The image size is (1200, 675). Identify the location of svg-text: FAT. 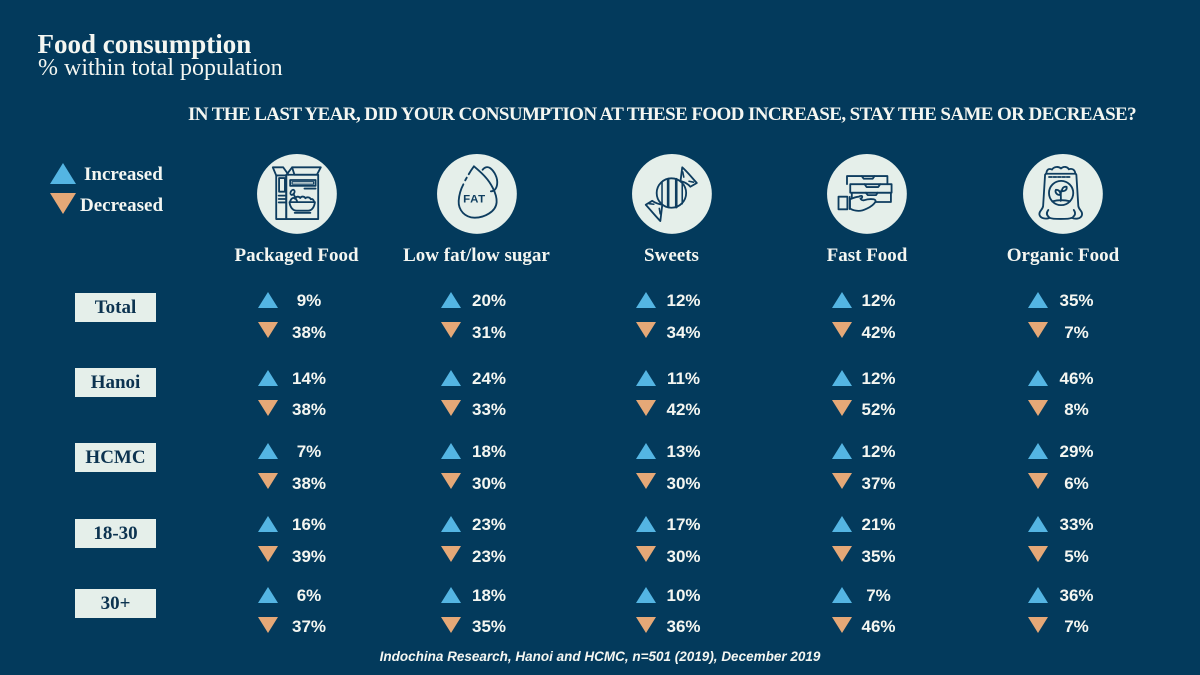
(474, 200).